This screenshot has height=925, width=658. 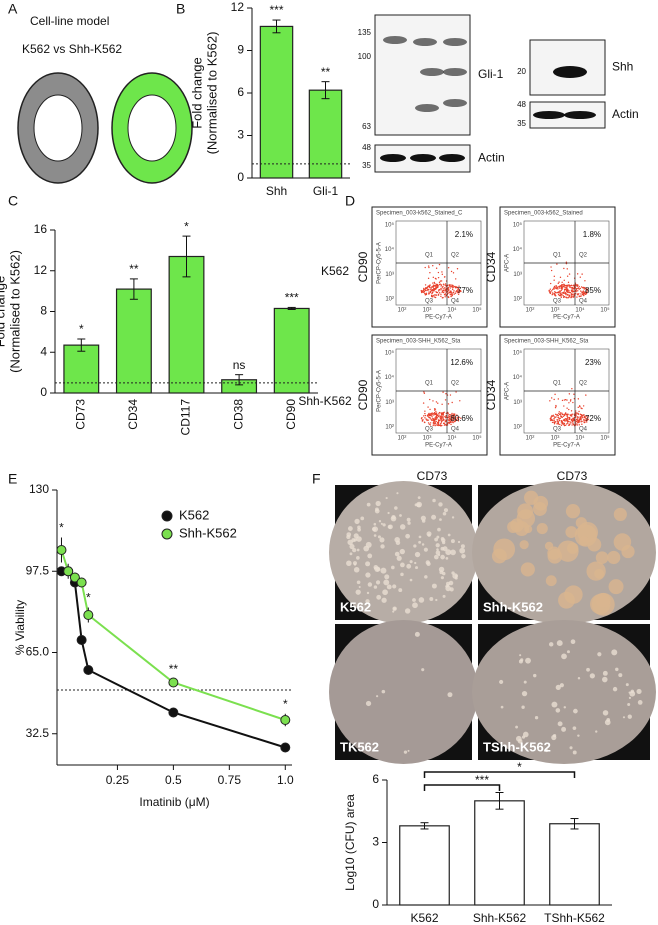 I want to click on flow-frame, so click(x=557, y=267).